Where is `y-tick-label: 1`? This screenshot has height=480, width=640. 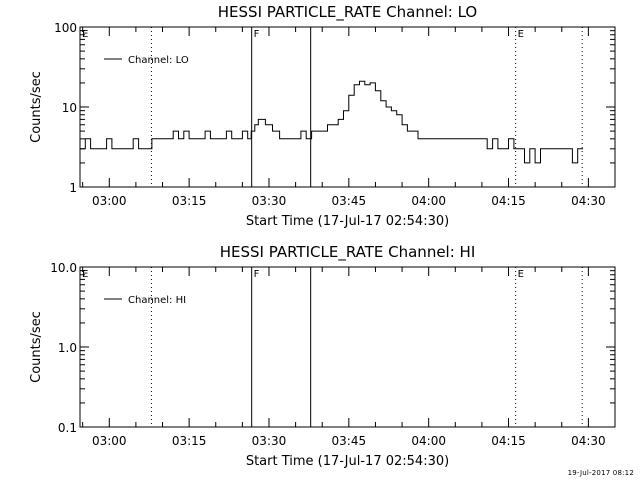 y-tick-label: 1 is located at coordinates (73, 188).